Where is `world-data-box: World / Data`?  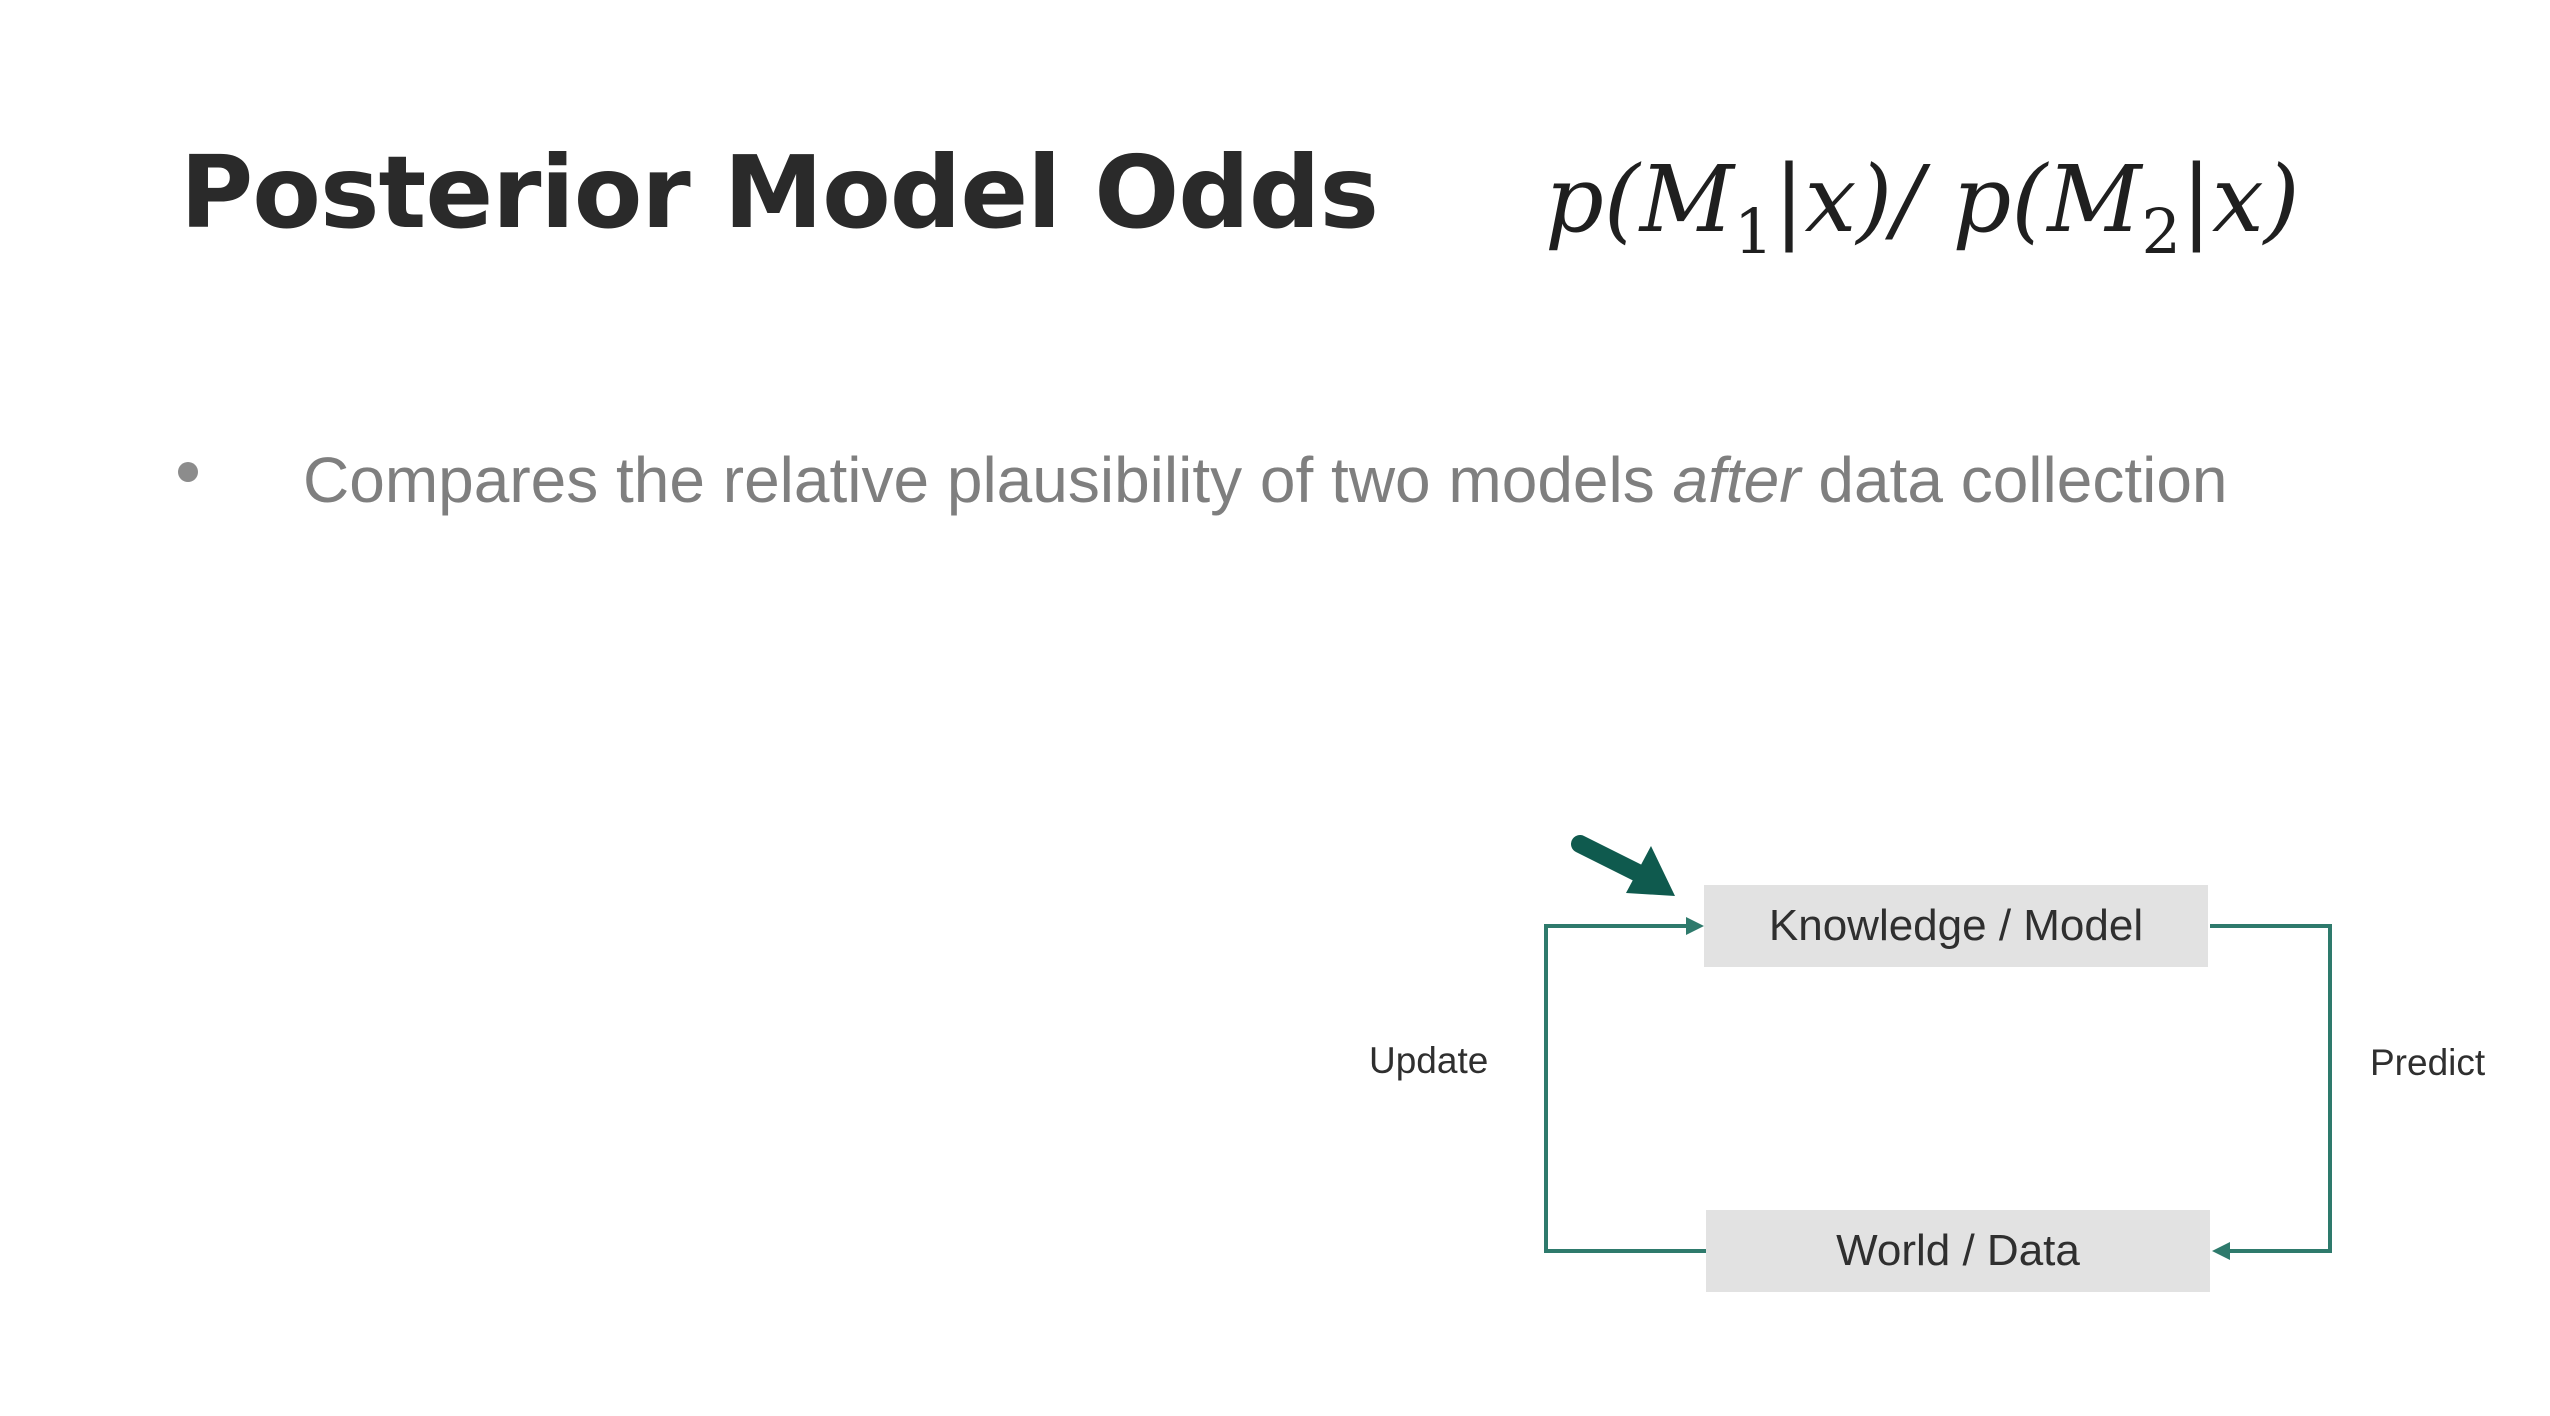
world-data-box: World / Data is located at coordinates (1958, 1251).